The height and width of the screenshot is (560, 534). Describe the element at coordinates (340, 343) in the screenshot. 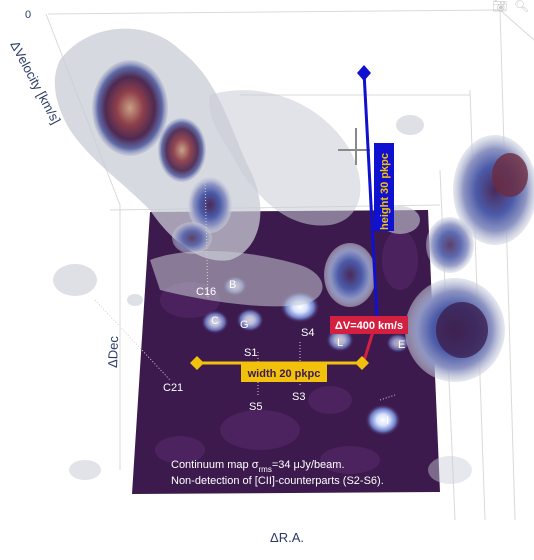

I see `source-label-l: L` at that location.